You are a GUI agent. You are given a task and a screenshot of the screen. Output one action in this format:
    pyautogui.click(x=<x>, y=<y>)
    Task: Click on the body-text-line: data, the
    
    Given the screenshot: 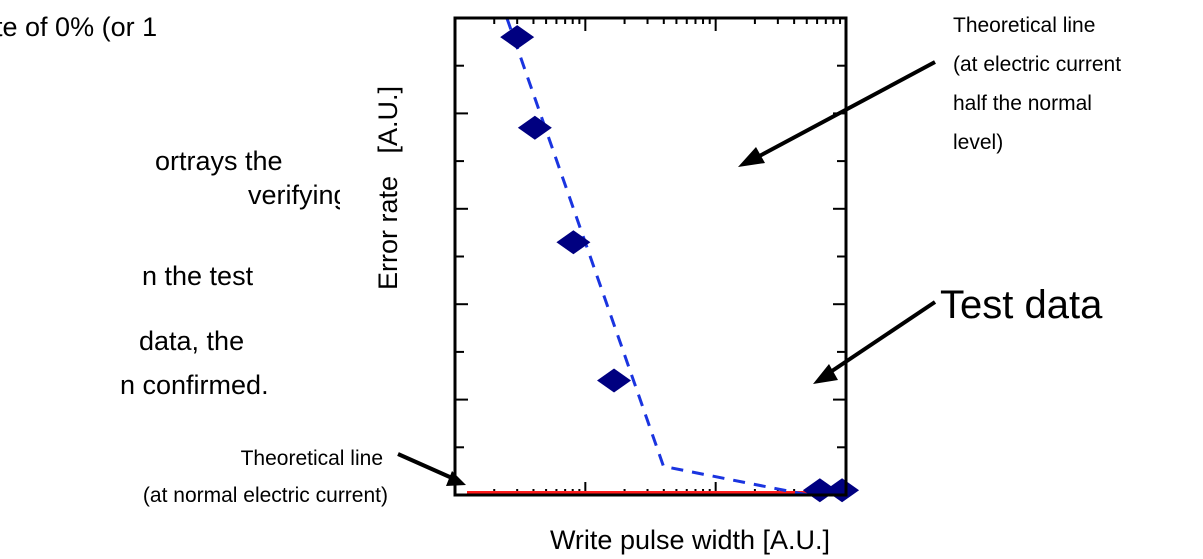 What is the action you would take?
    pyautogui.click(x=192, y=341)
    